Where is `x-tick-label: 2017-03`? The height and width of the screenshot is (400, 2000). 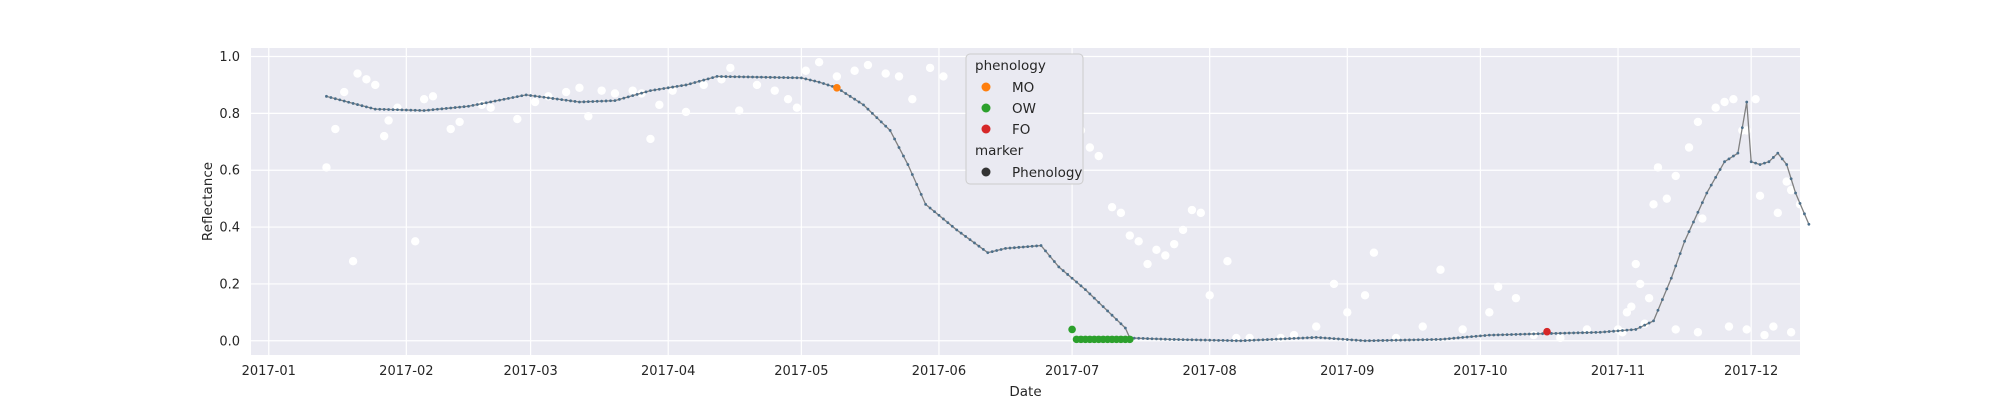
x-tick-label: 2017-03 is located at coordinates (530, 371).